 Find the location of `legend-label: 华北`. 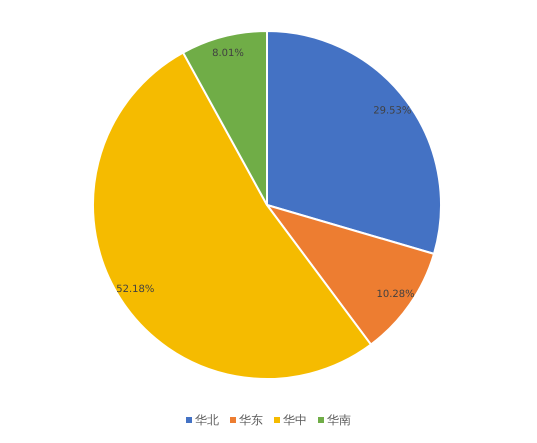

legend-label: 华北 is located at coordinates (207, 420).